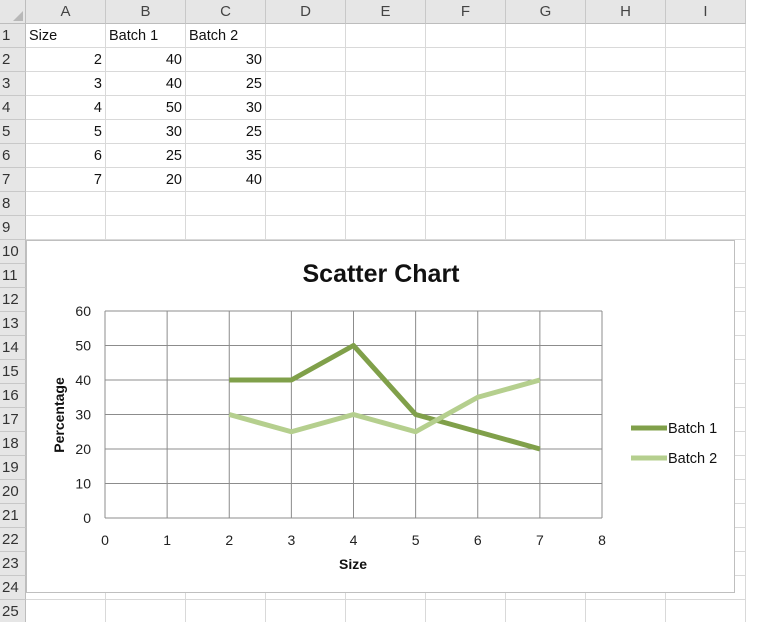 This screenshot has width=782, height=622. I want to click on cell-a3: 3, so click(66, 84).